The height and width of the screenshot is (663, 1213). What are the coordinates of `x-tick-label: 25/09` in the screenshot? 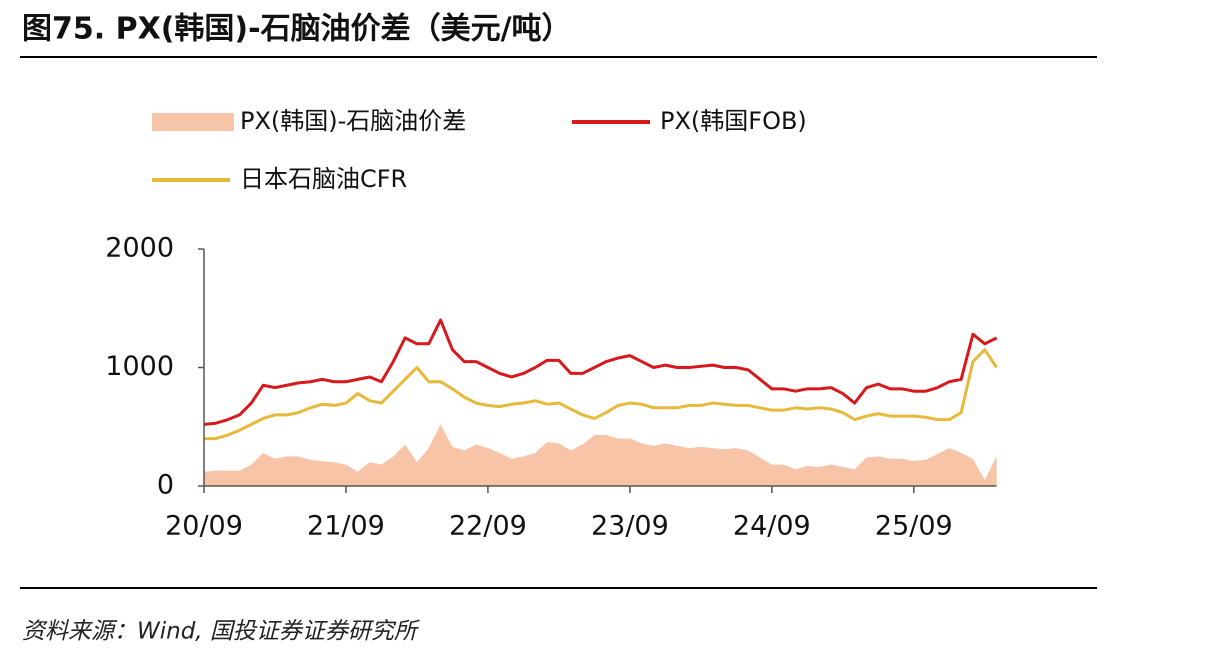 It's located at (914, 526).